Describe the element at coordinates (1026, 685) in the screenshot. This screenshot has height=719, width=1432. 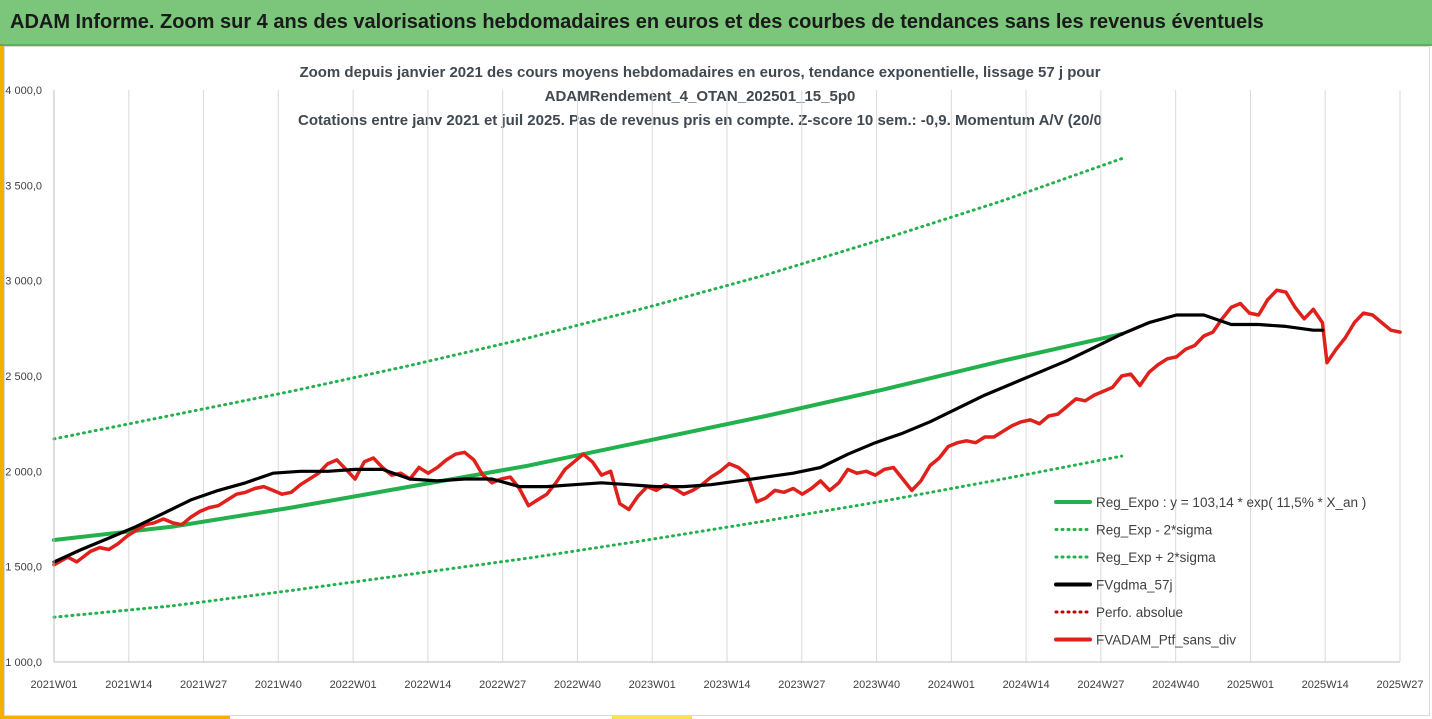
I see `x-tick-label: 2024W14` at that location.